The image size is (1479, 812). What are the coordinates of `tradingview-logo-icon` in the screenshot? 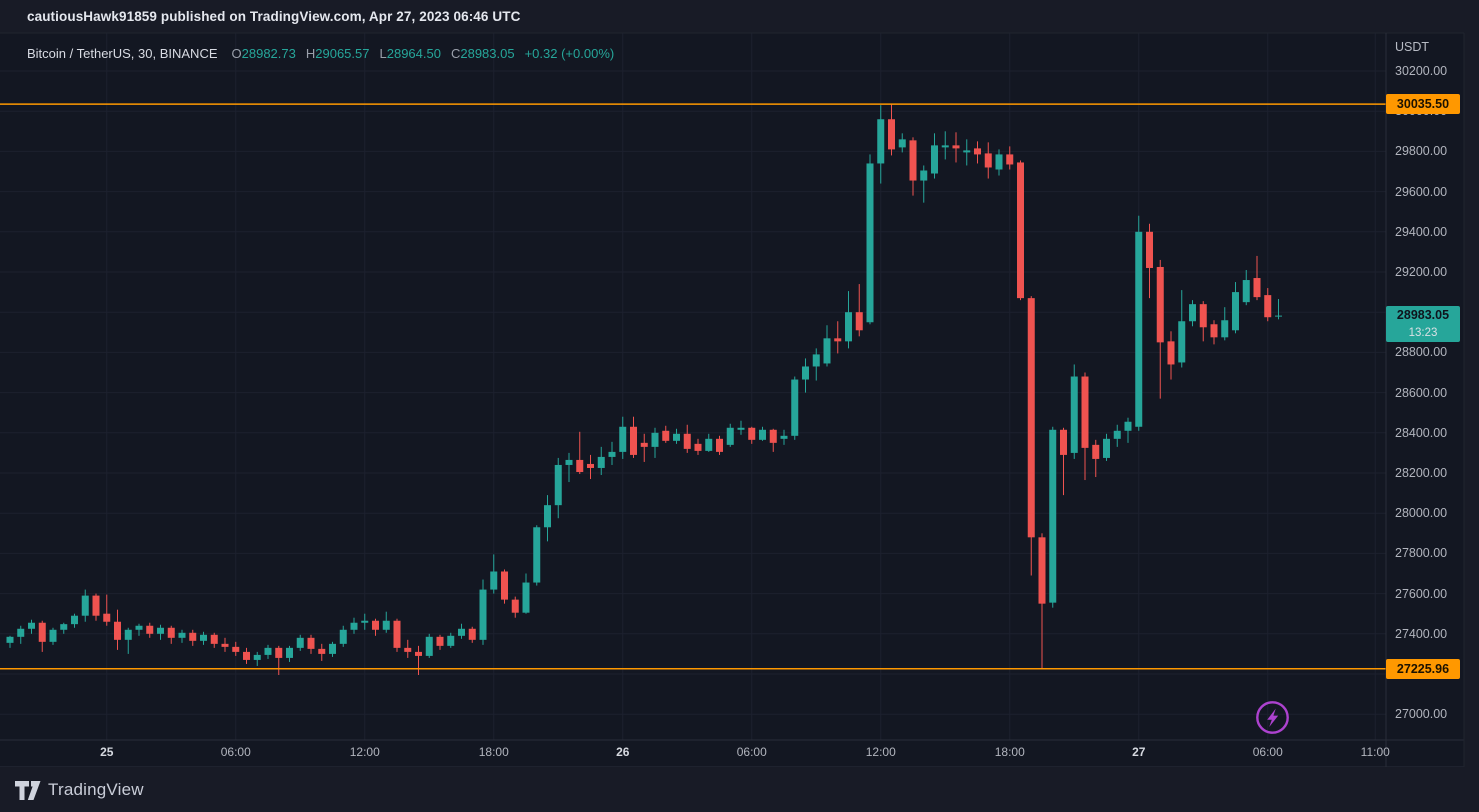 It's located at (28, 791).